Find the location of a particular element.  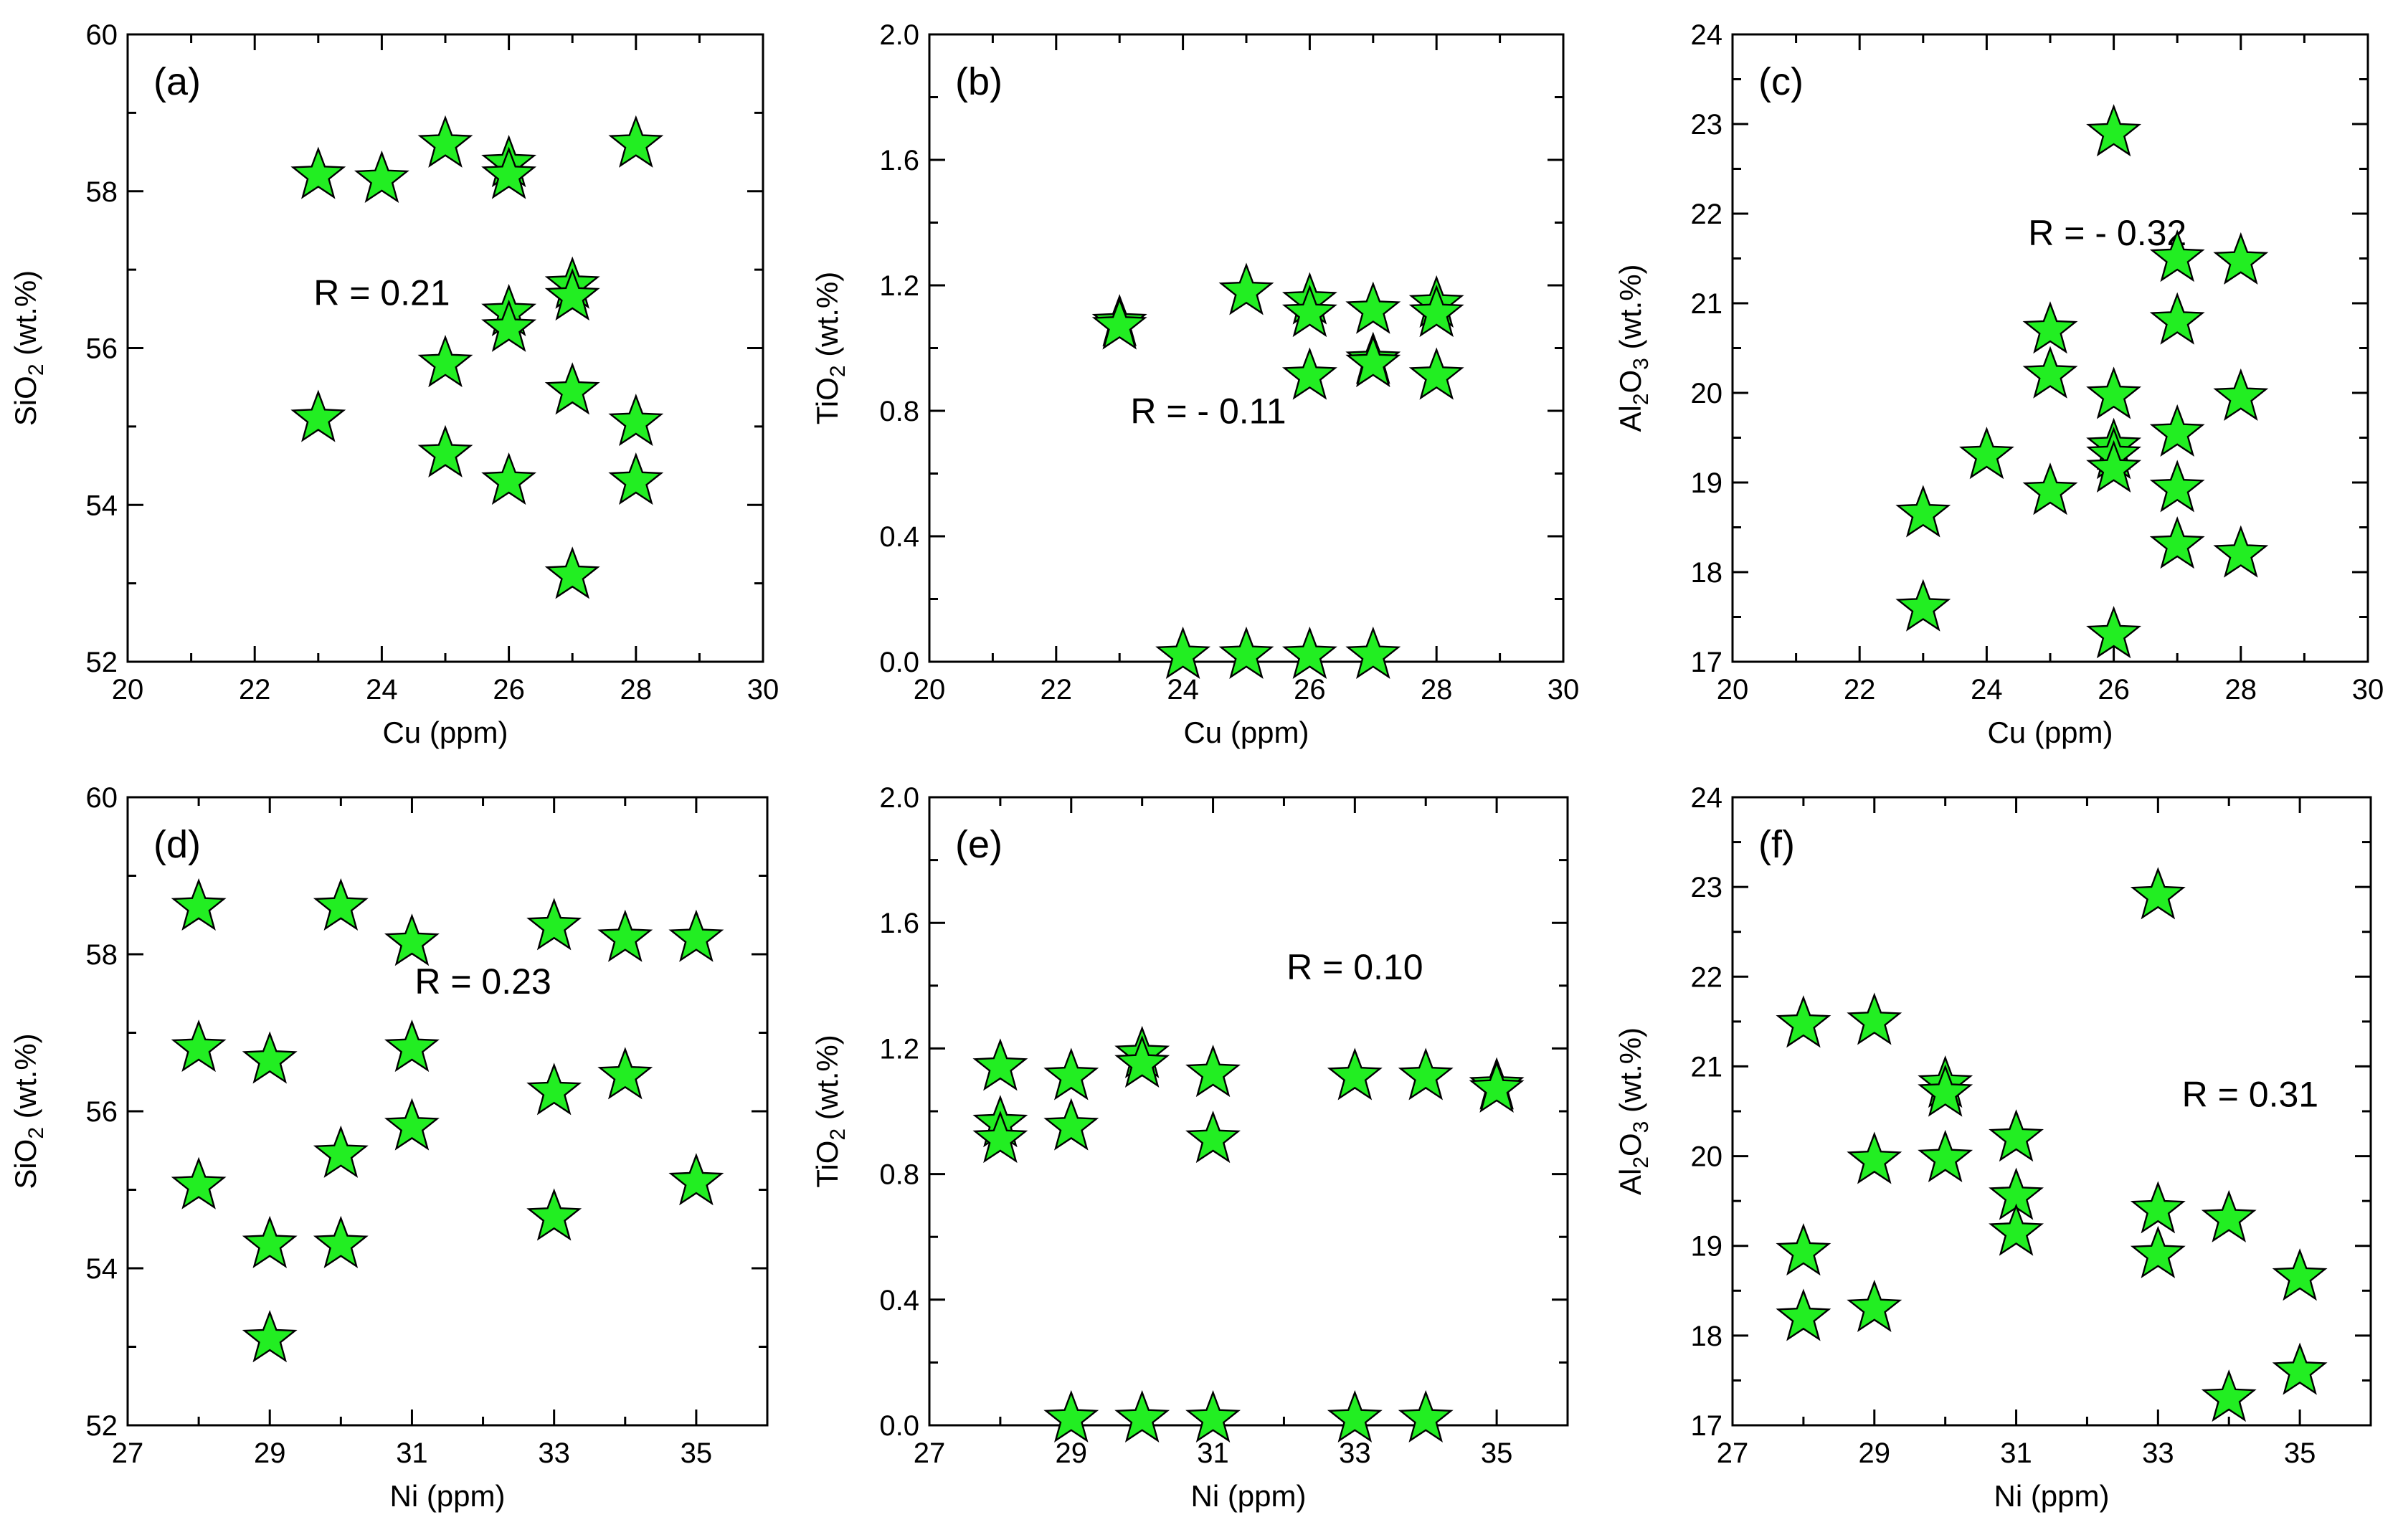

y-tick-label: 24 is located at coordinates (1707, 35).